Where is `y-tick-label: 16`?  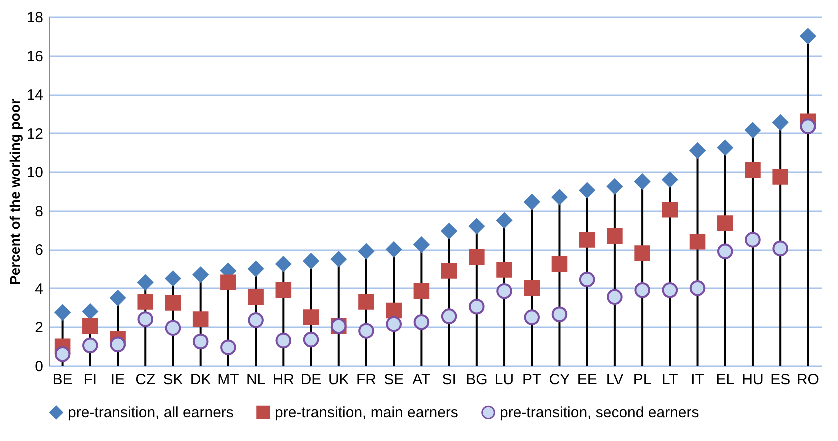
y-tick-label: 16 is located at coordinates (35, 57).